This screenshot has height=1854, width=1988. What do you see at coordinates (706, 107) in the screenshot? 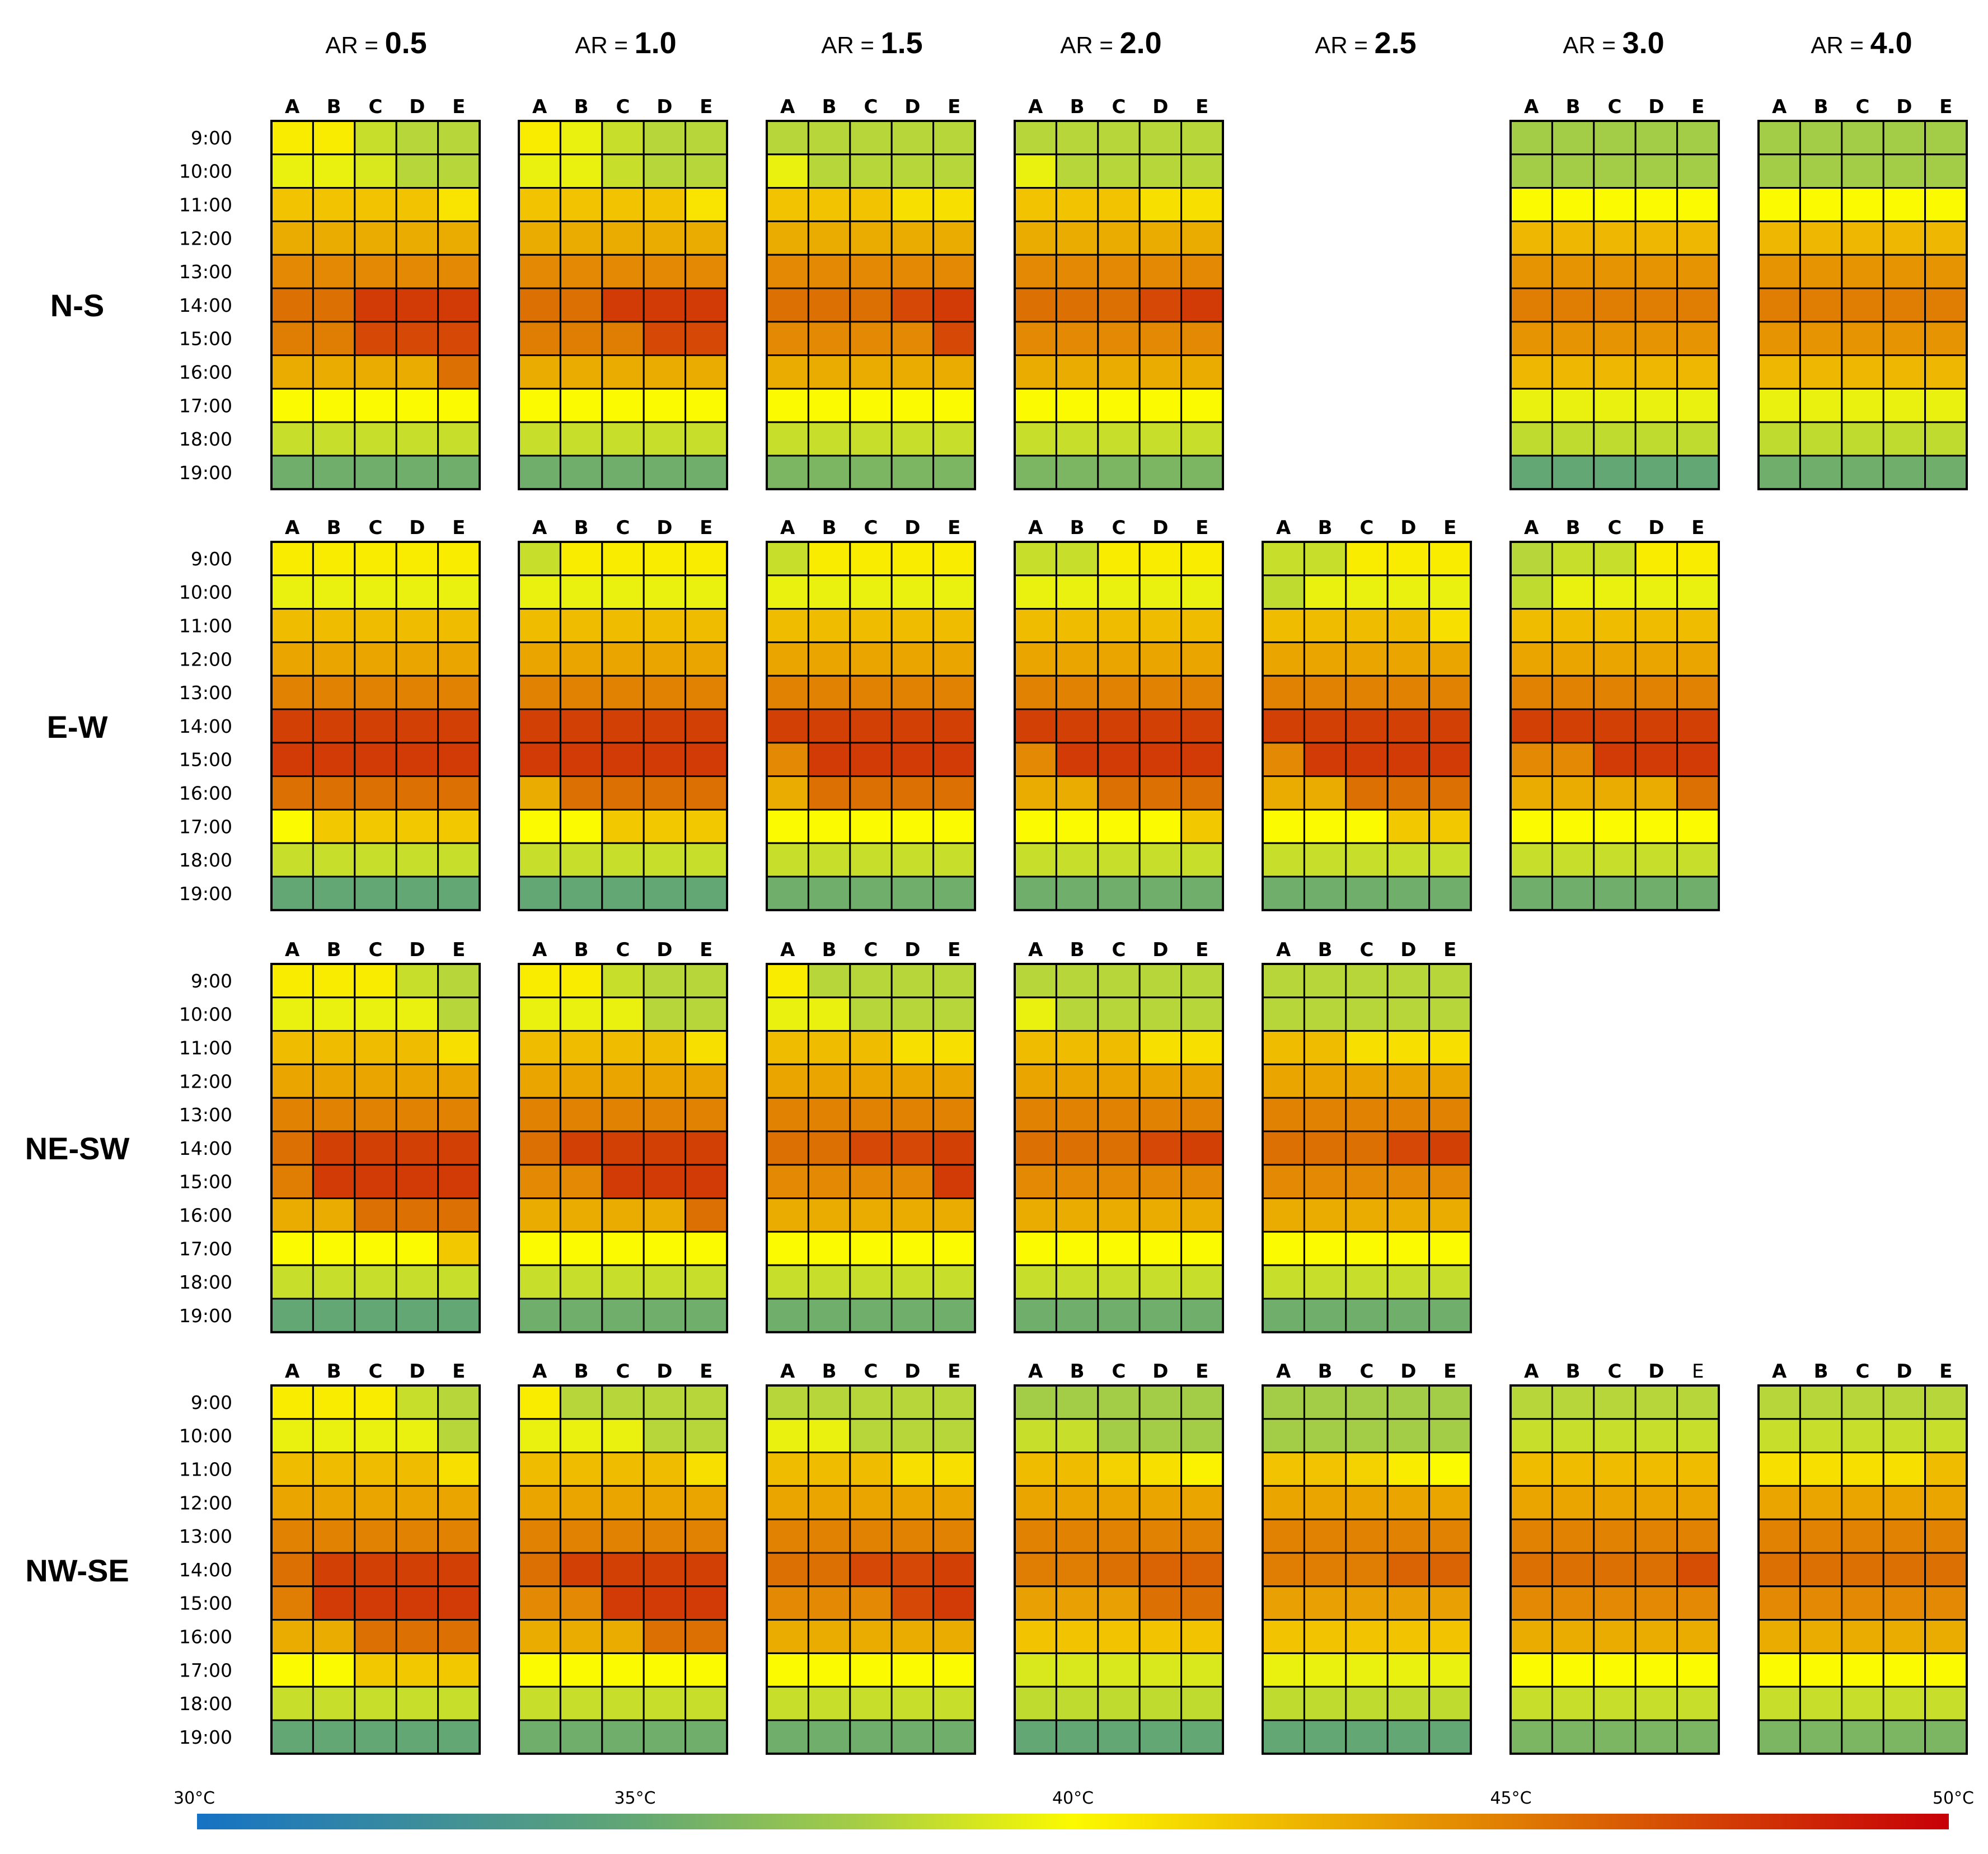
I see `column-label: E` at bounding box center [706, 107].